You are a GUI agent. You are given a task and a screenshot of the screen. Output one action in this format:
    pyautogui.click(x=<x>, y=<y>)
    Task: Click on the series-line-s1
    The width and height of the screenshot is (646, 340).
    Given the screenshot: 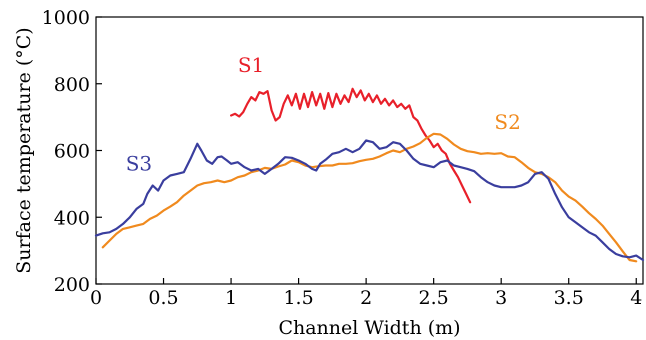 What is the action you would take?
    pyautogui.click(x=351, y=145)
    